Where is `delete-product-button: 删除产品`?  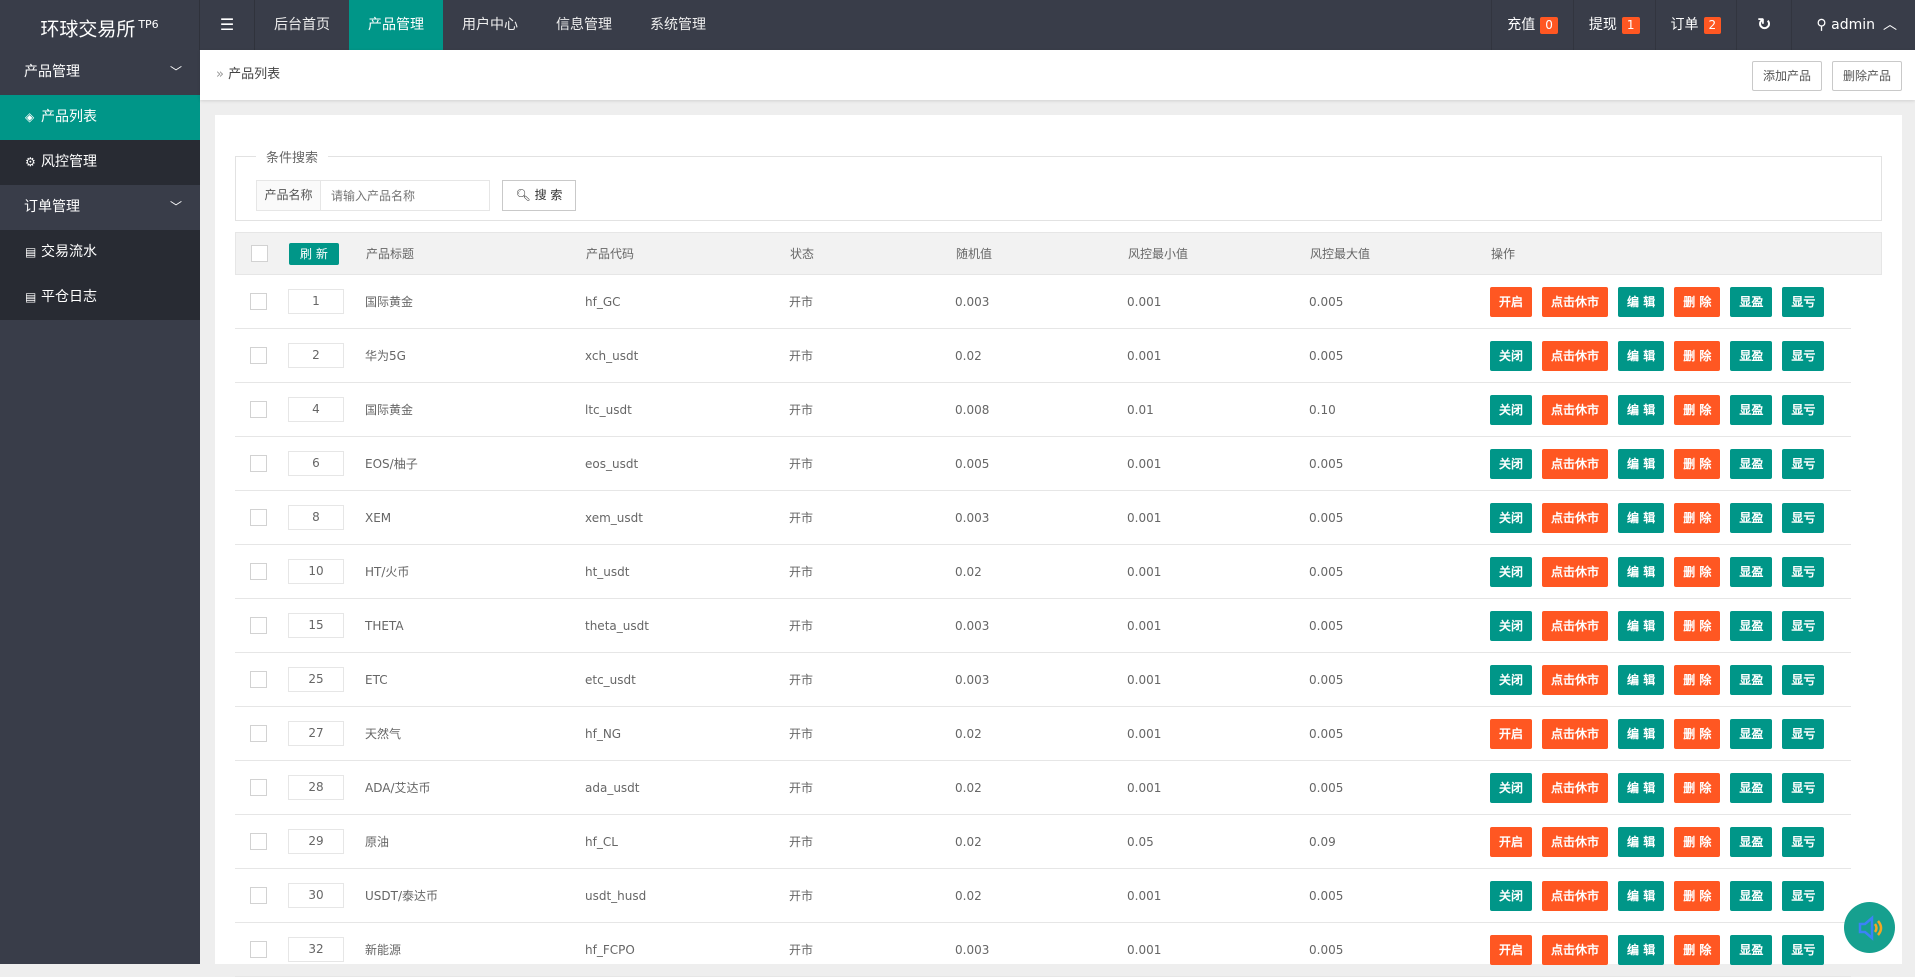 delete-product-button: 删除产品 is located at coordinates (1867, 76).